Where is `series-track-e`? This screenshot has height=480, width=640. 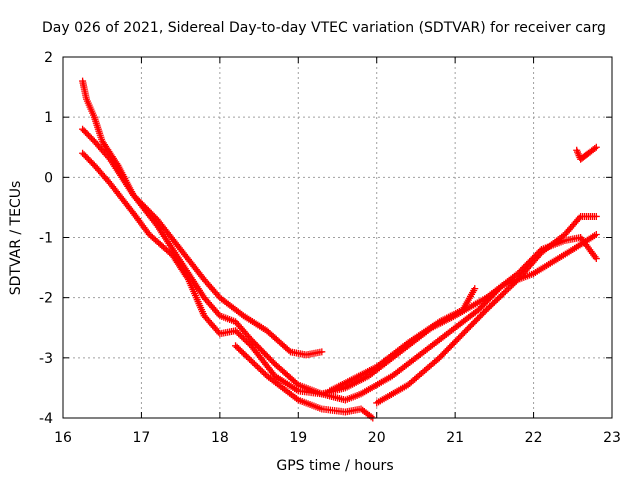 series-track-e is located at coordinates (402, 340).